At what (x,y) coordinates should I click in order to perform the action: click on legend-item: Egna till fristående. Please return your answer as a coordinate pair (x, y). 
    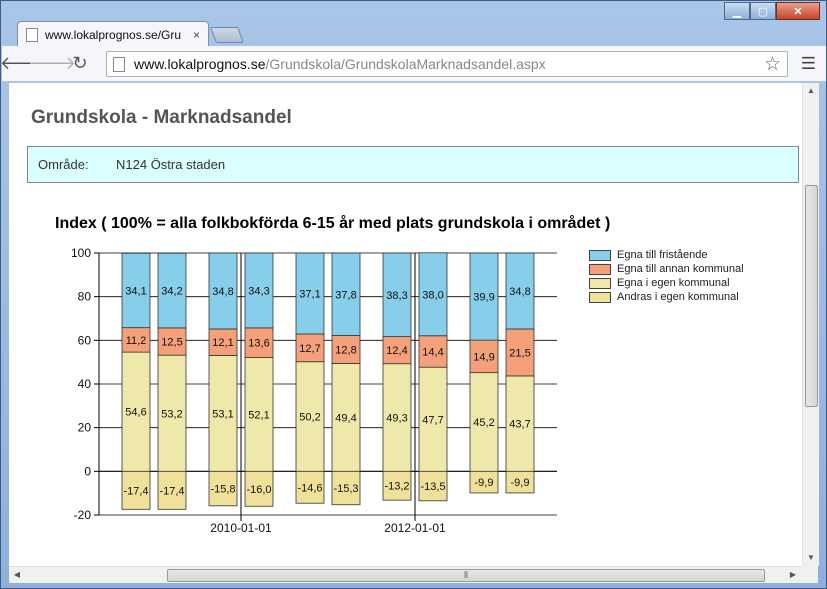
    Looking at the image, I should click on (666, 255).